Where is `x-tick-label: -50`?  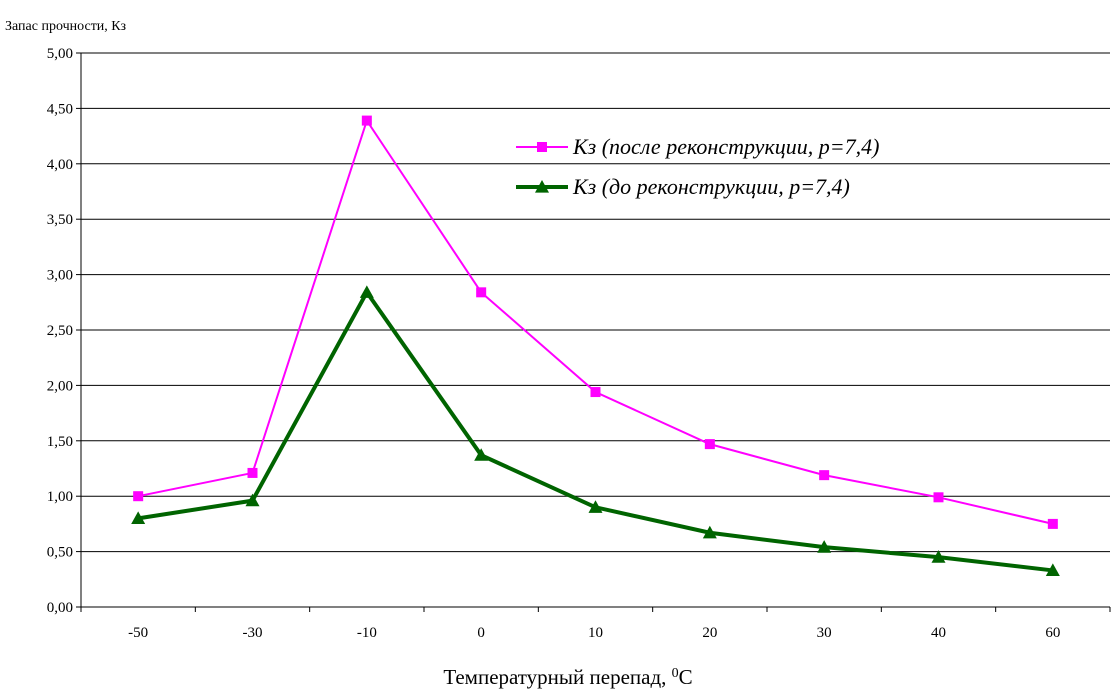
x-tick-label: -50 is located at coordinates (138, 633).